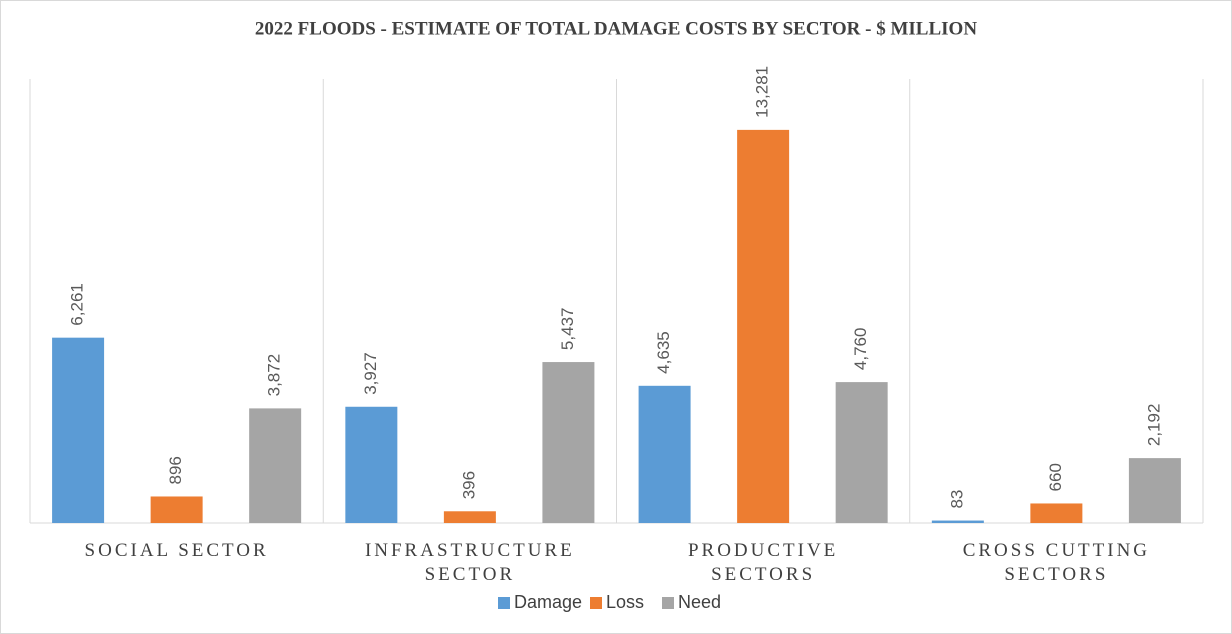  Describe the element at coordinates (1153, 425) in the screenshot. I see `value-label: 2,192` at that location.